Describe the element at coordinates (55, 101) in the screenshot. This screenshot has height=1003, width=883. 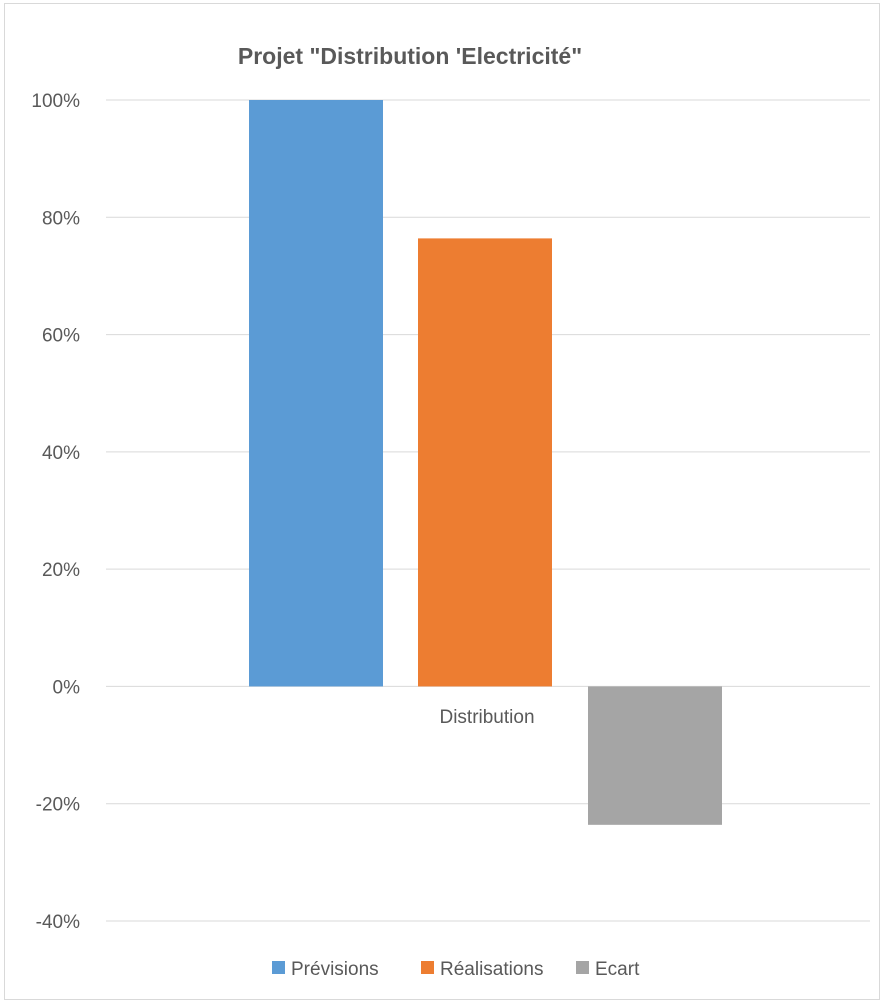
I see `y-tick-label: 100%` at that location.